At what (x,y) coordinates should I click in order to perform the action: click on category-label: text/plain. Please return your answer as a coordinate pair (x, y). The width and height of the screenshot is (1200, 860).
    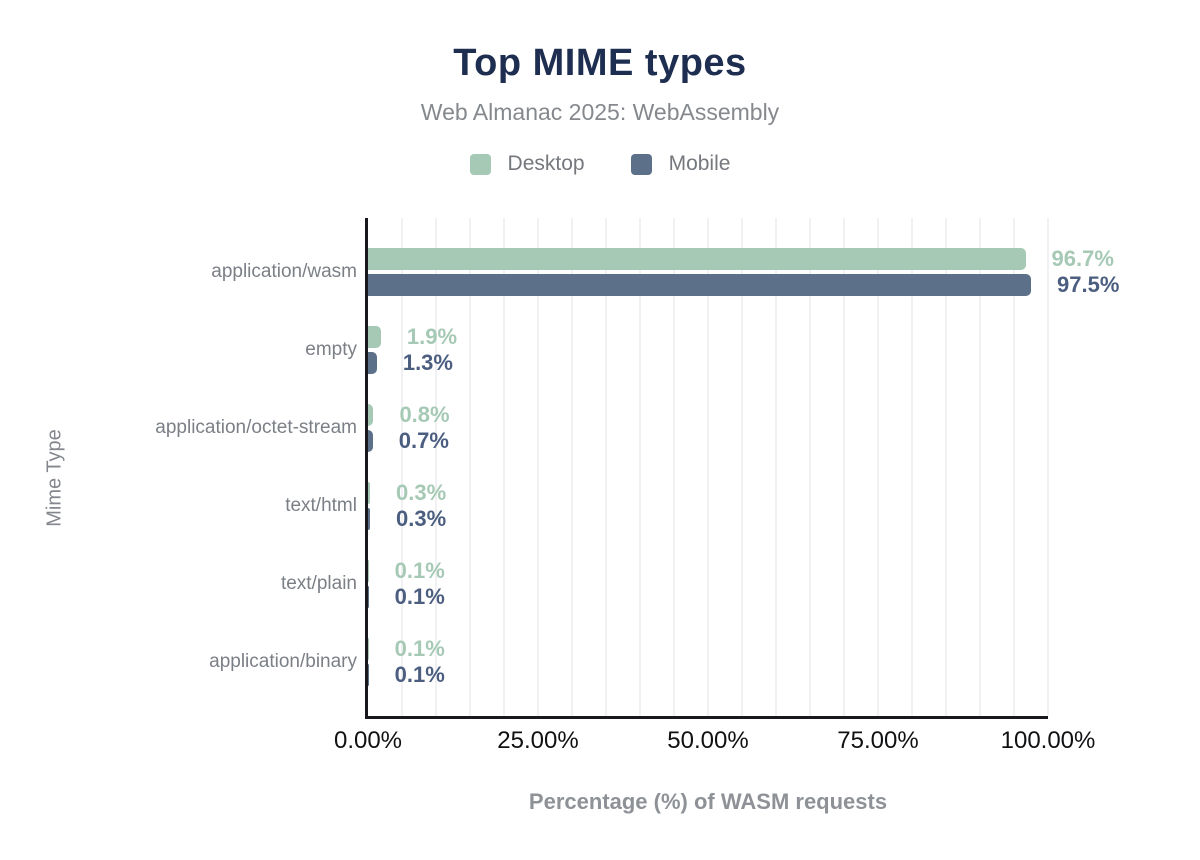
    Looking at the image, I should click on (318, 583).